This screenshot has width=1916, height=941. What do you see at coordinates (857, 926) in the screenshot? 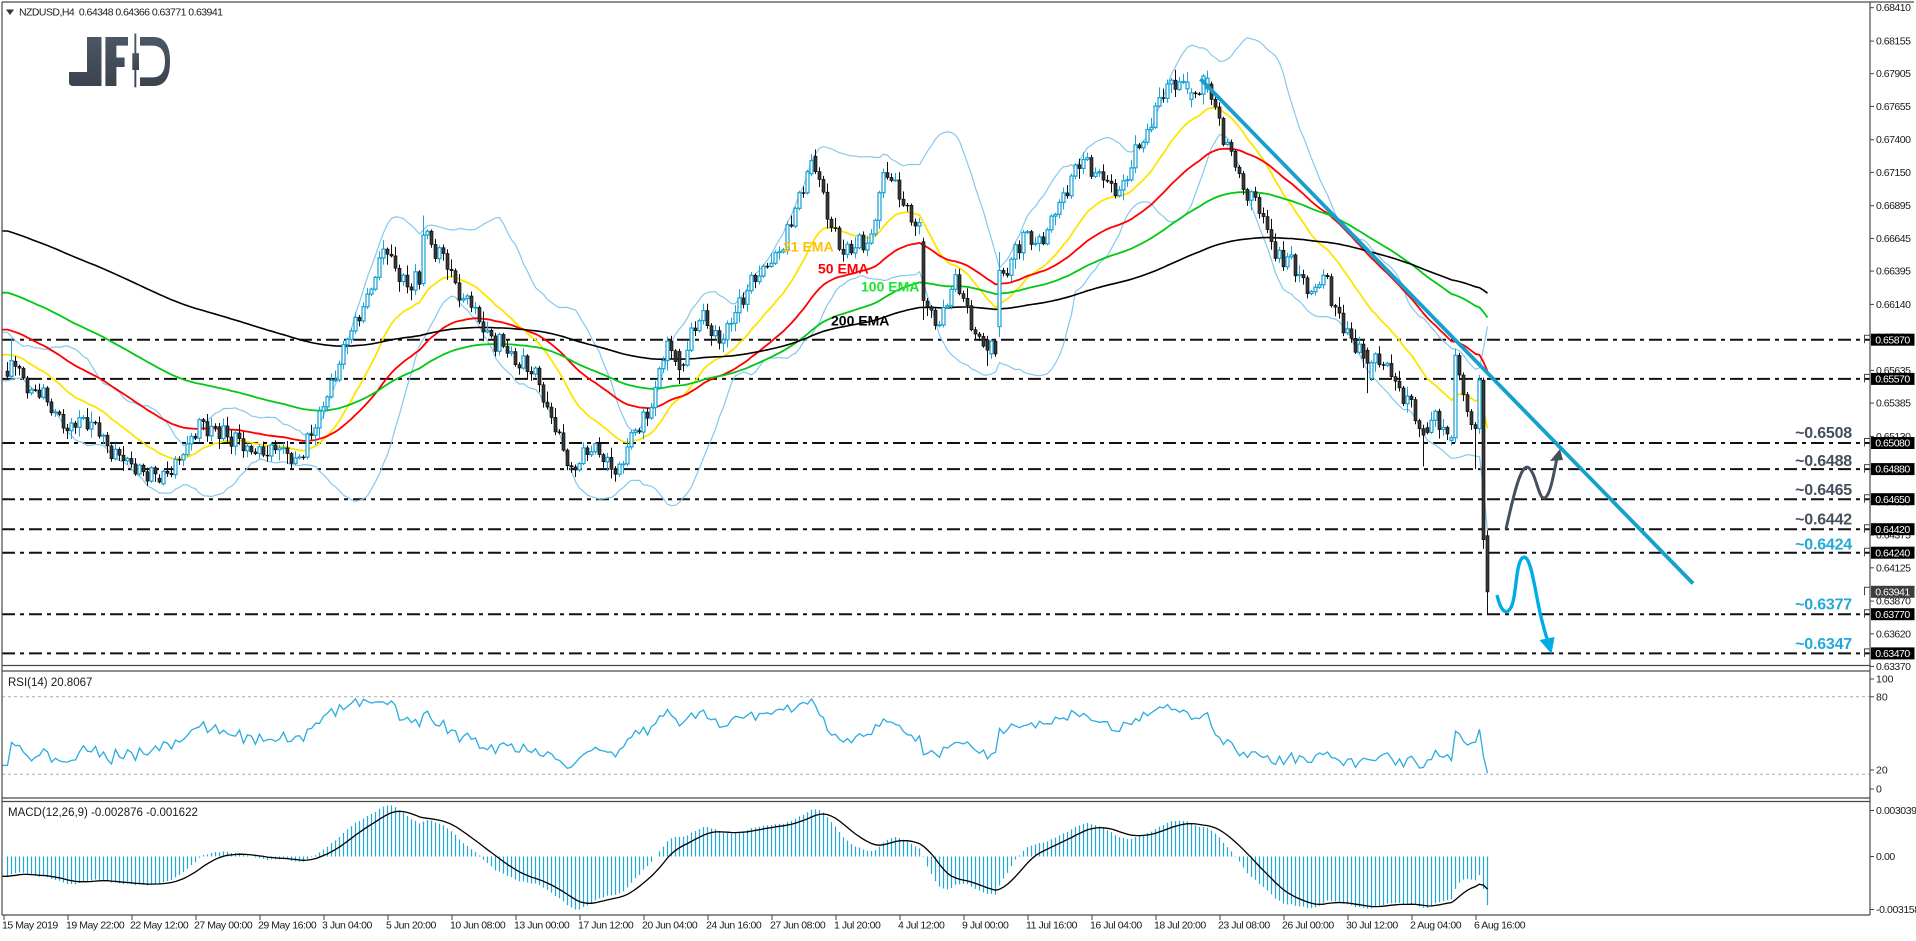
I see `svg-text: 1 Jul 20:00` at bounding box center [857, 926].